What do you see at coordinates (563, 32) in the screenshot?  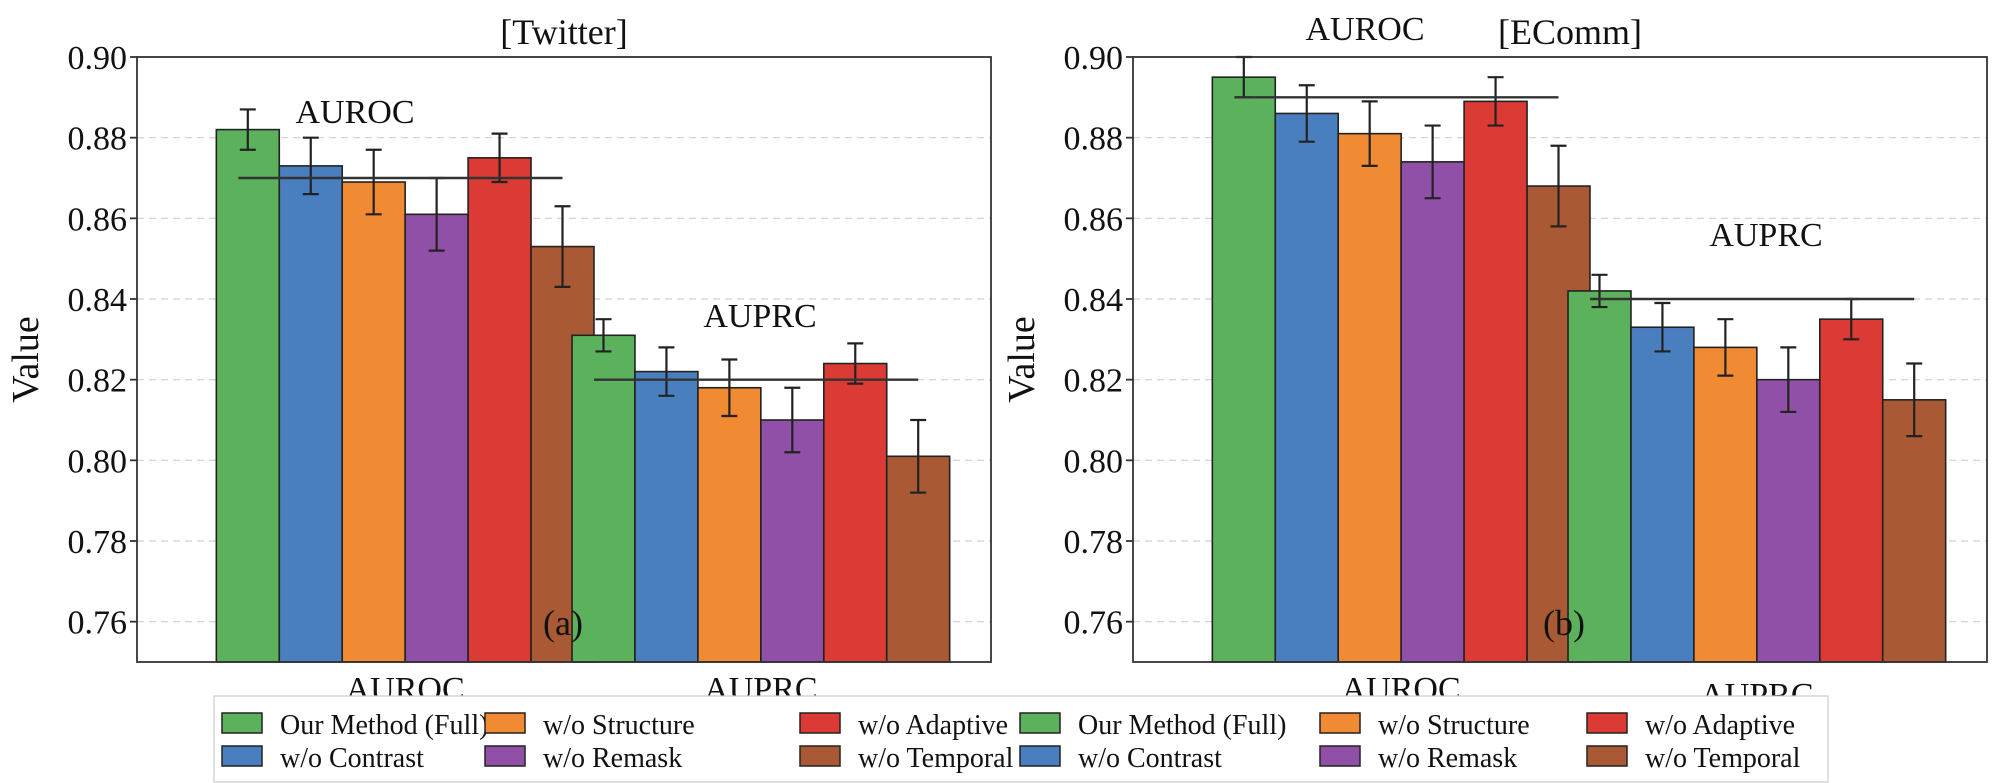 I see `chart-title: [Twitter]` at bounding box center [563, 32].